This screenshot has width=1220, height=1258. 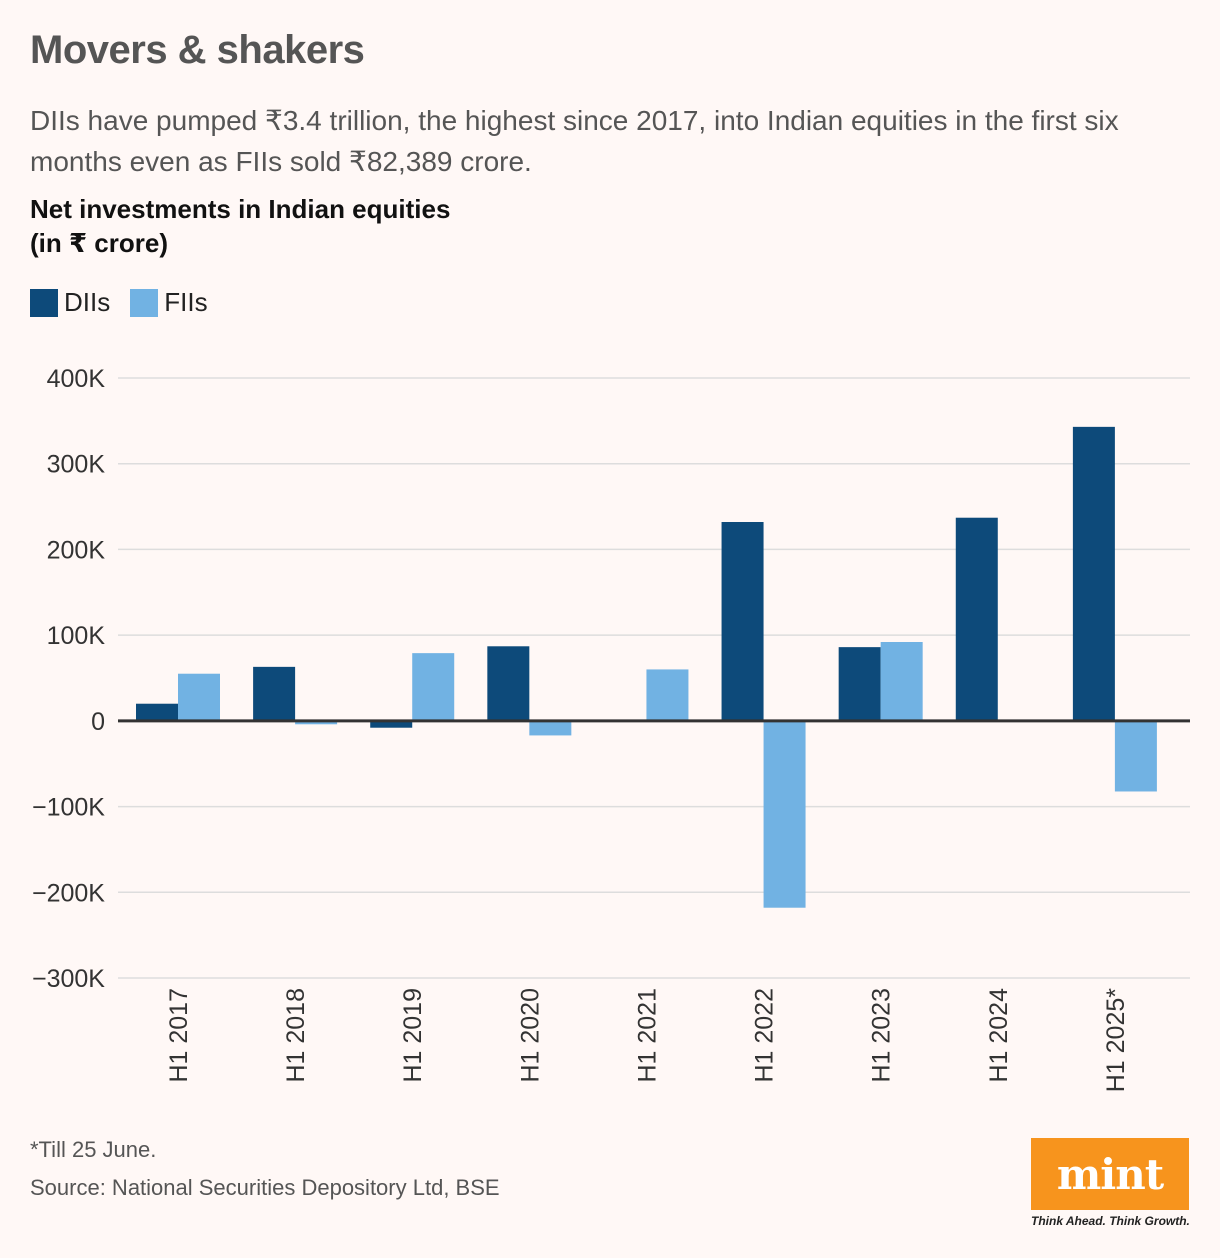 What do you see at coordinates (68, 893) in the screenshot?
I see `y-tick-label: −200K` at bounding box center [68, 893].